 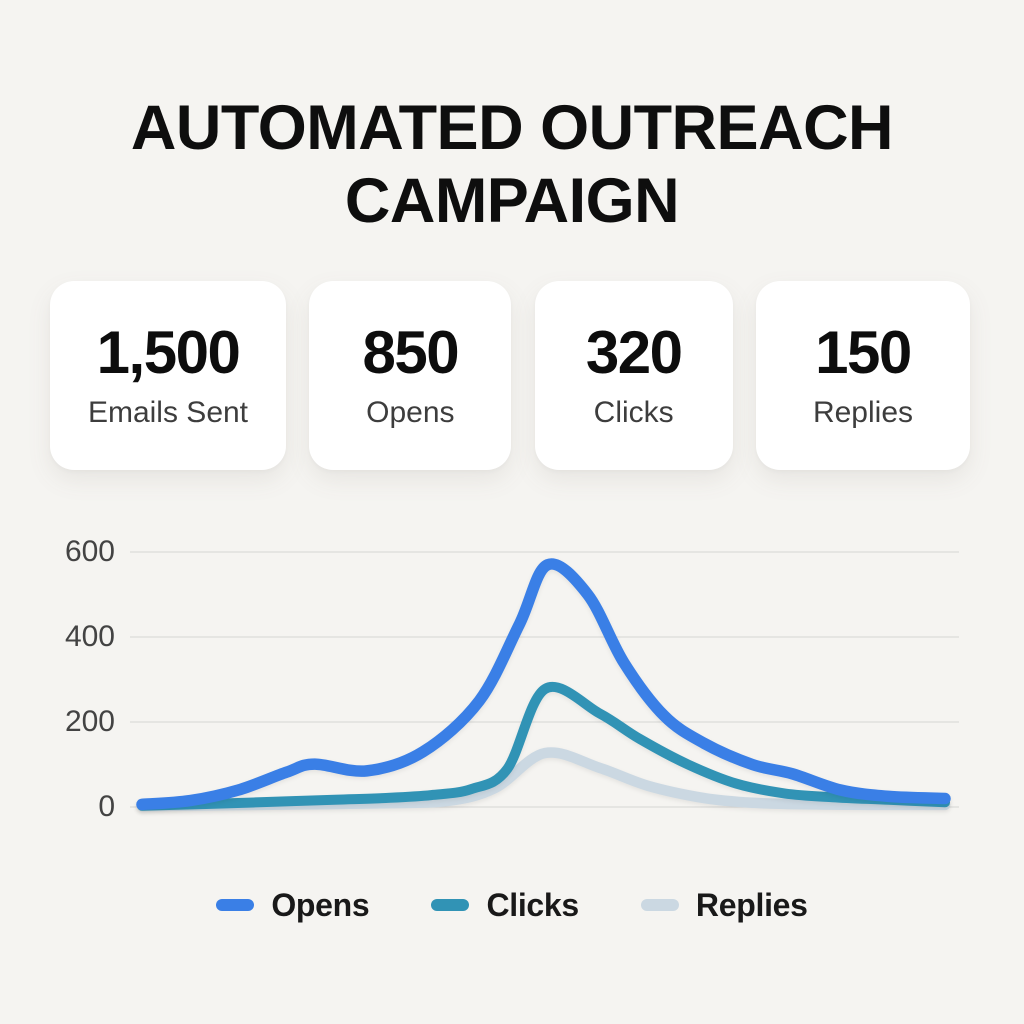 I want to click on stat-label: Emails Sent, so click(x=168, y=412).